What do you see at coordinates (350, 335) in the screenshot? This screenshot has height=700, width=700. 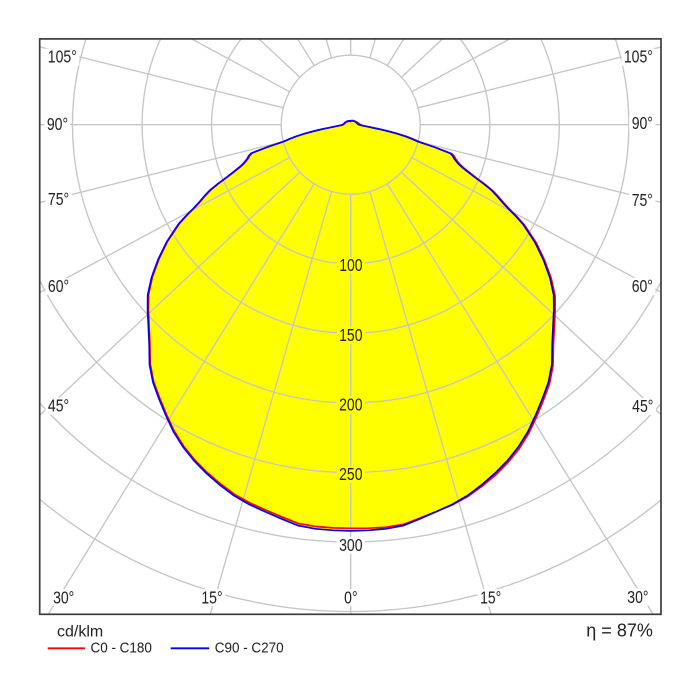 I see `svg-text: 150` at bounding box center [350, 335].